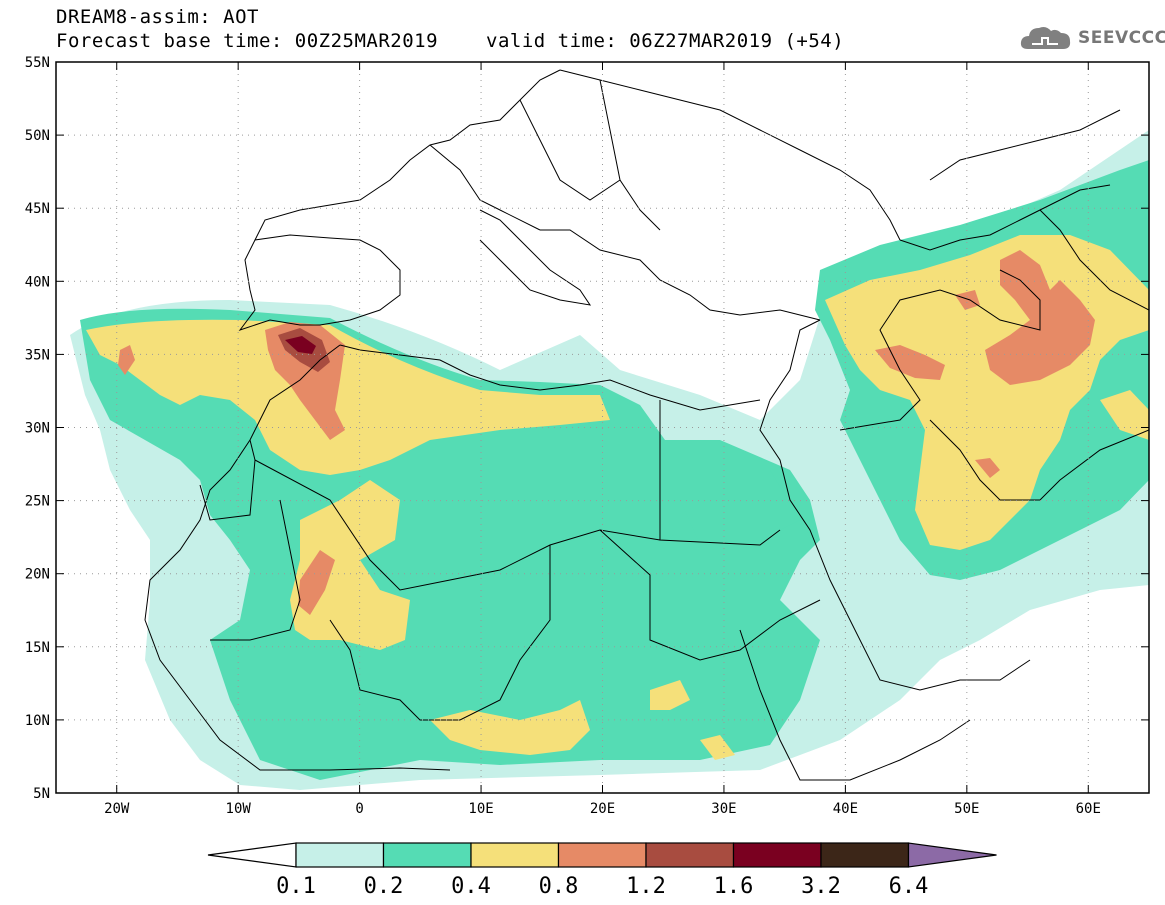  What do you see at coordinates (952, 855) in the screenshot?
I see `colorbar-high-arrow` at bounding box center [952, 855].